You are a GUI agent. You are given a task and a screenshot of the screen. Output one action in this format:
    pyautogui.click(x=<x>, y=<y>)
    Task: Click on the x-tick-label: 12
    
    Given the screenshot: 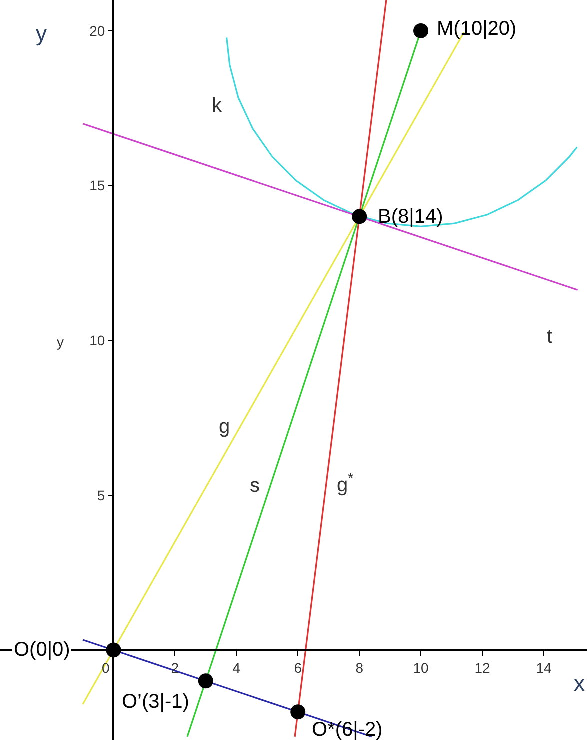 What is the action you would take?
    pyautogui.click(x=482, y=668)
    